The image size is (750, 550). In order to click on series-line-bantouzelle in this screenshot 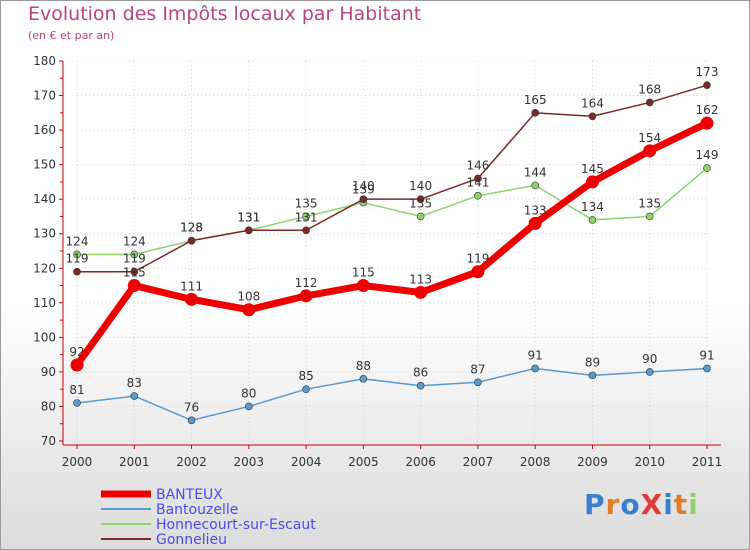, I will do `click(392, 394)`.